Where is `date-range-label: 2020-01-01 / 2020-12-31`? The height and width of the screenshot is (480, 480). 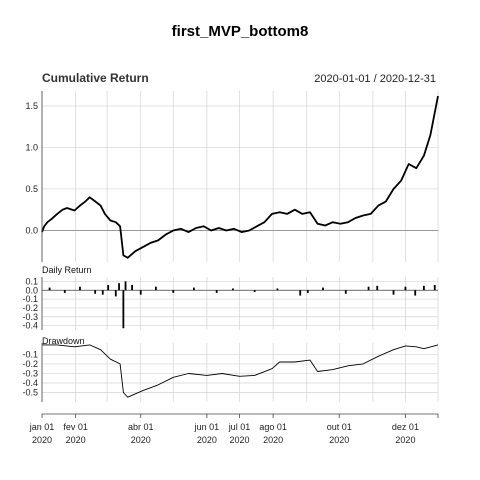
date-range-label: 2020-01-01 / 2020-12-31 is located at coordinates (375, 79).